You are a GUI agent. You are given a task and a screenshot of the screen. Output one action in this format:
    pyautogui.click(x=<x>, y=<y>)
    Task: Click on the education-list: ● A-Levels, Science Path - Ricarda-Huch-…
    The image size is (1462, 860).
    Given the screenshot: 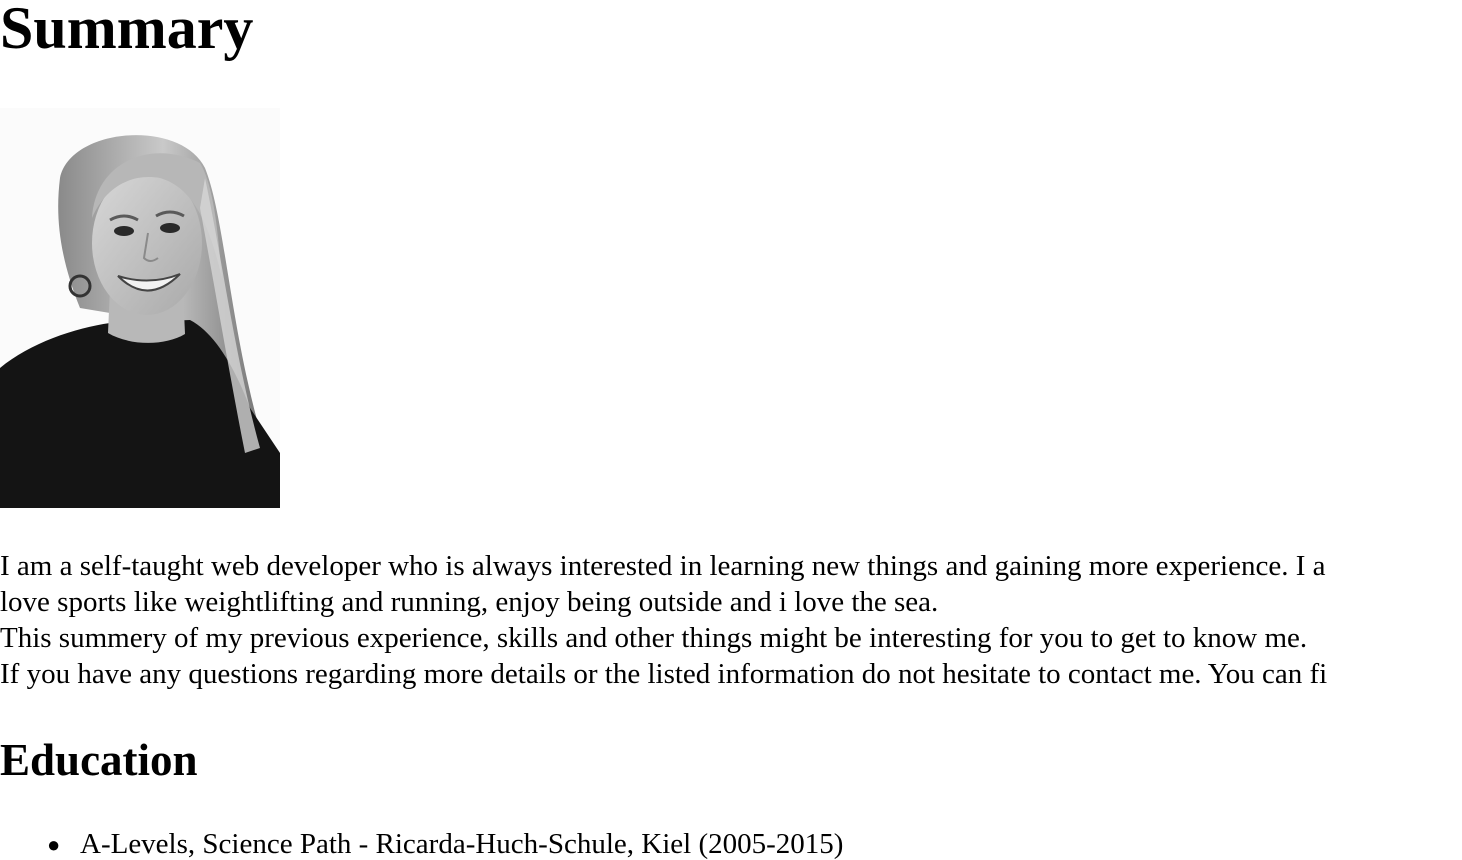 What is the action you would take?
    pyautogui.click(x=731, y=843)
    